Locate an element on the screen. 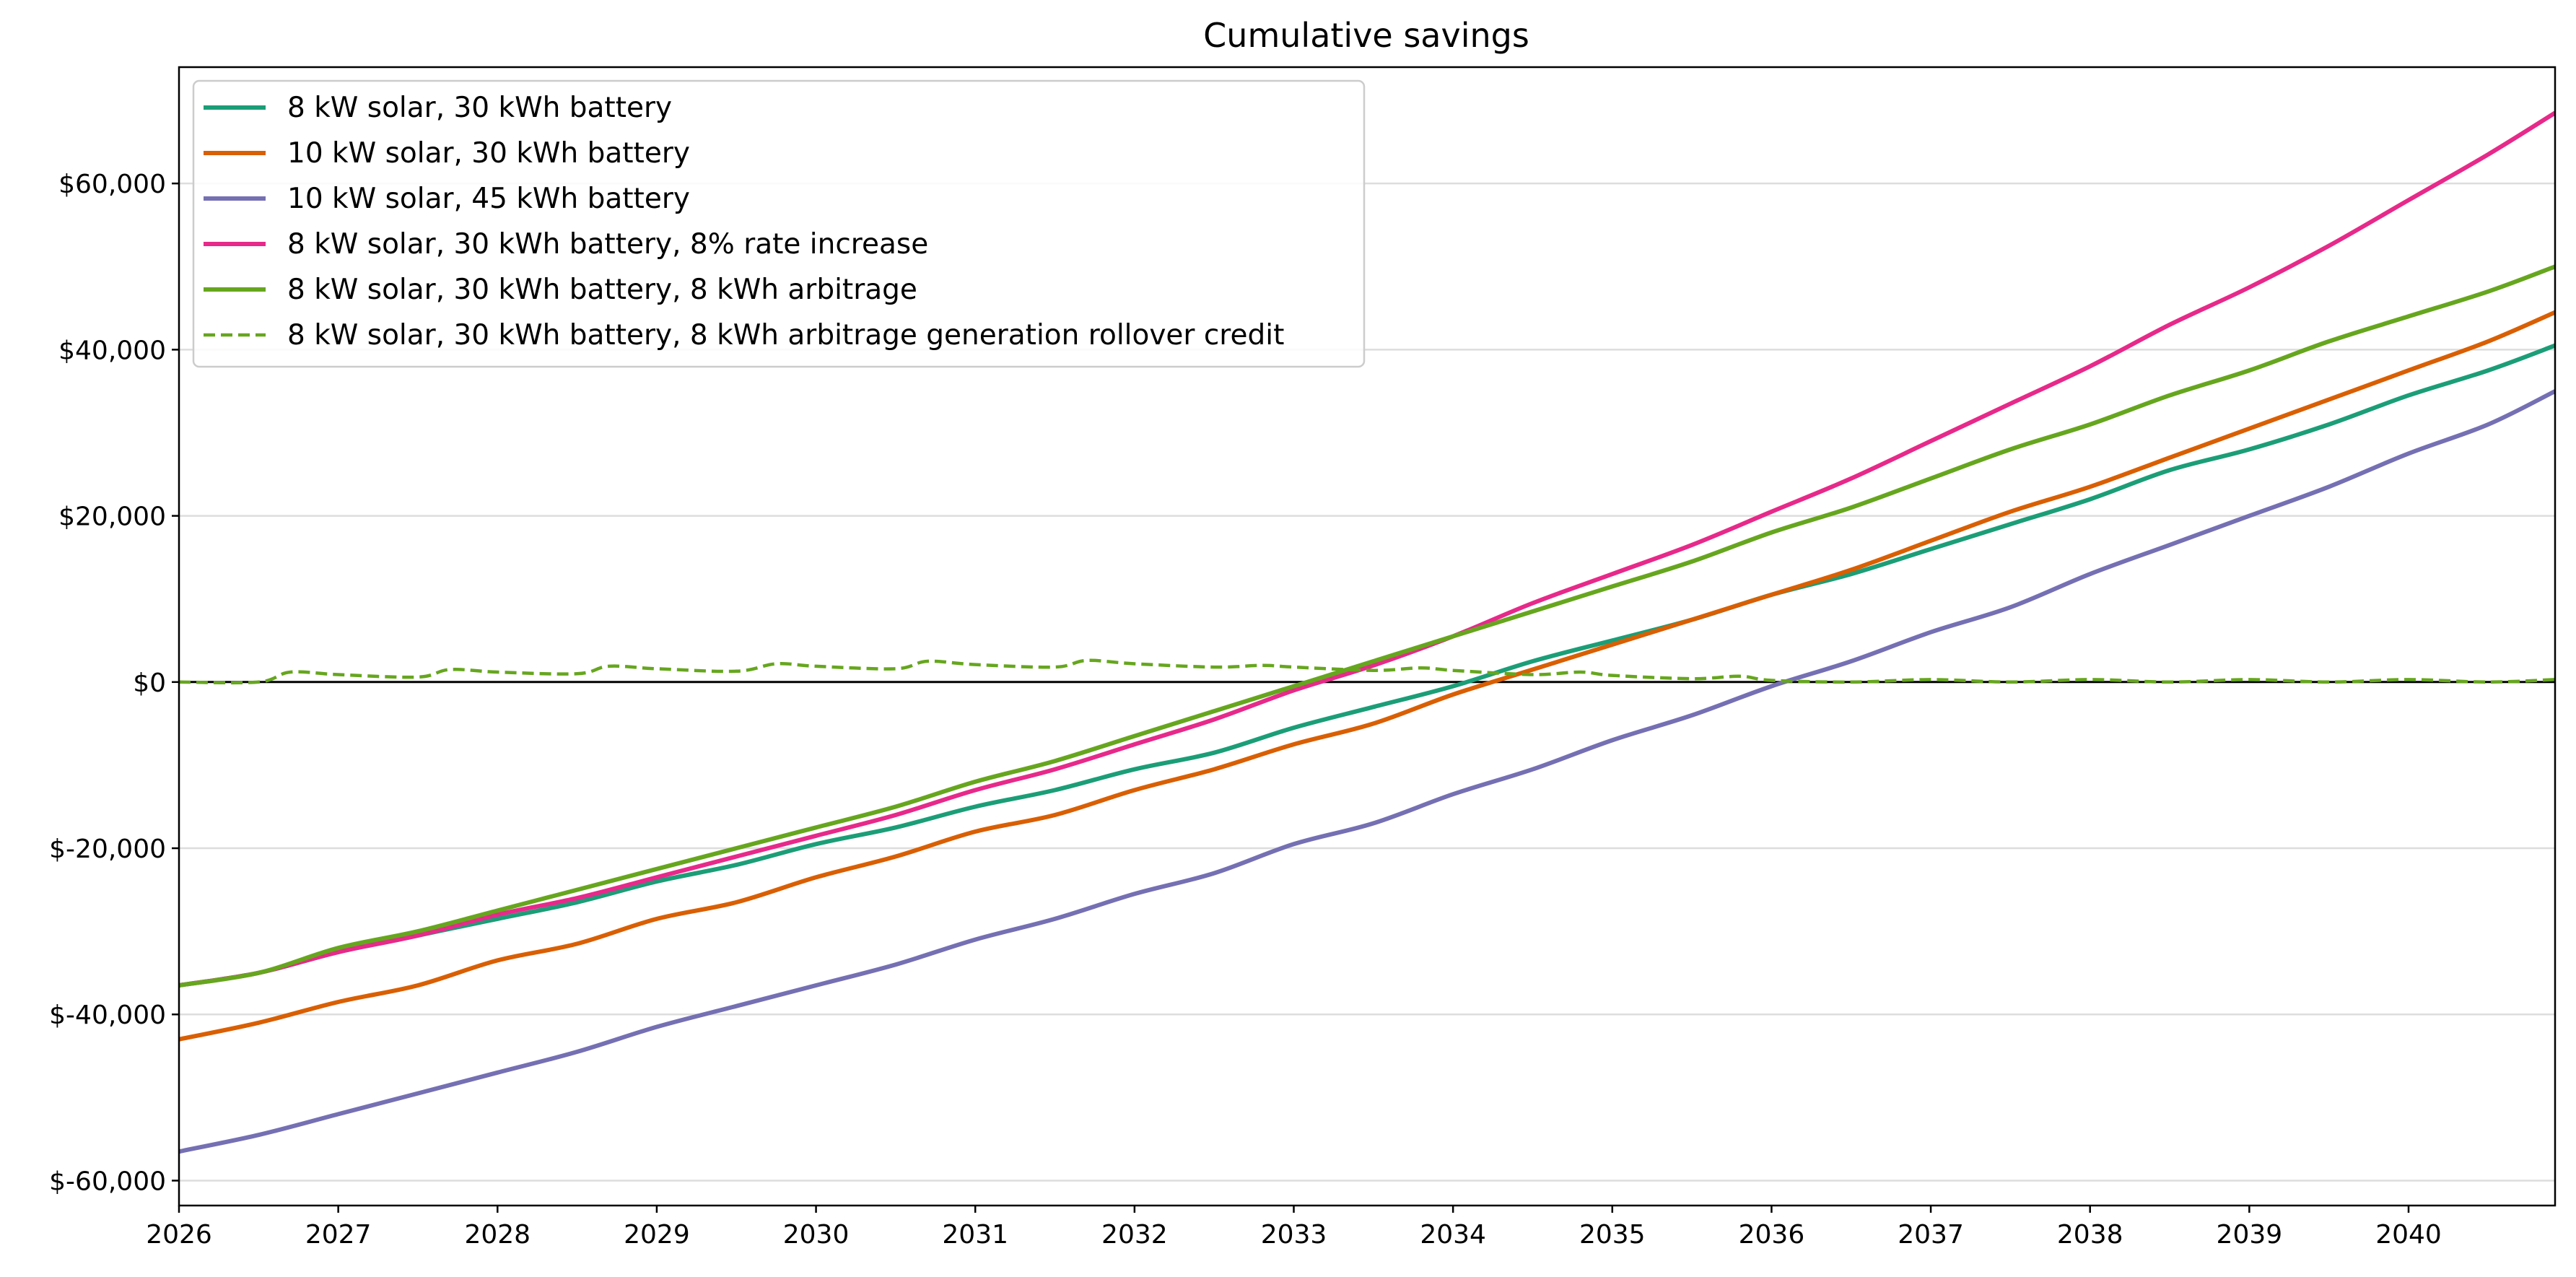 The height and width of the screenshot is (1277, 2576). x-tick-label: 2028 is located at coordinates (497, 1235).